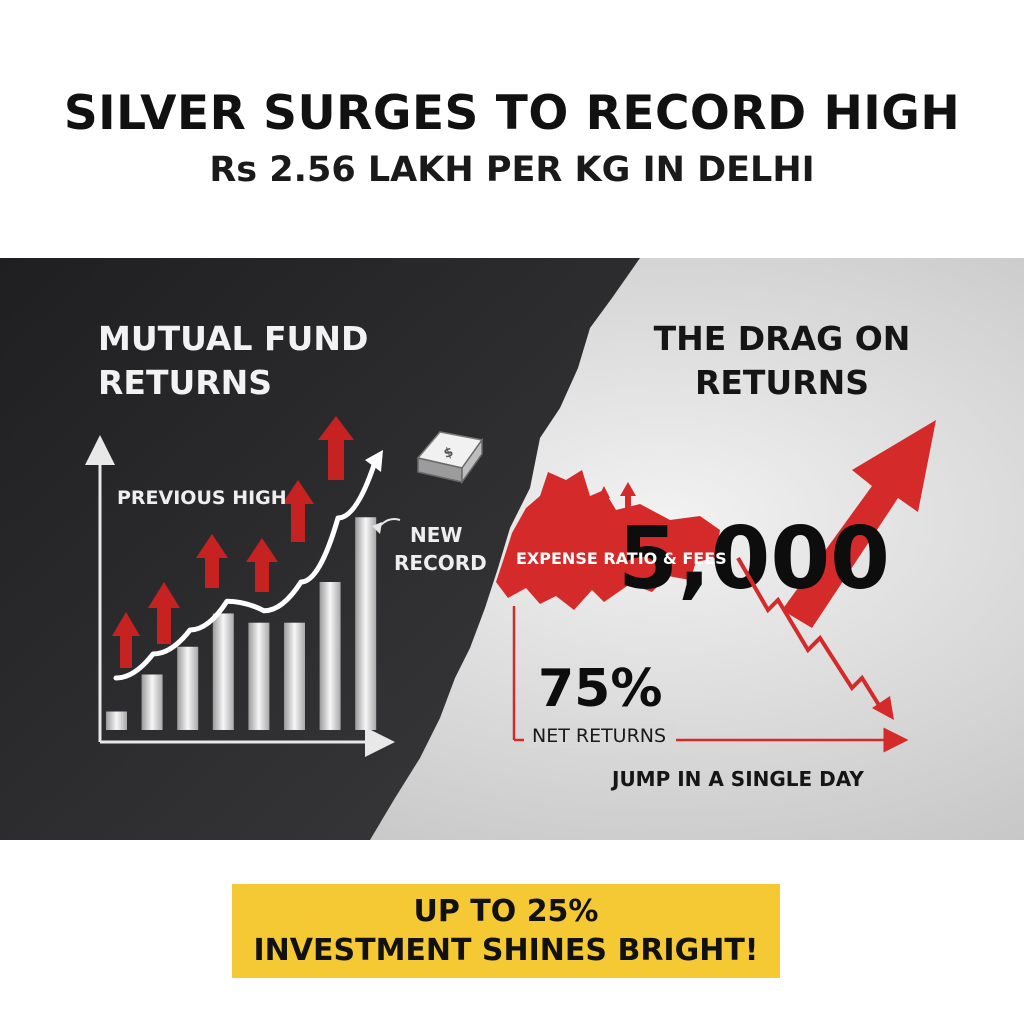  Describe the element at coordinates (374, 461) in the screenshot. I see `trend-arrowhead` at that location.